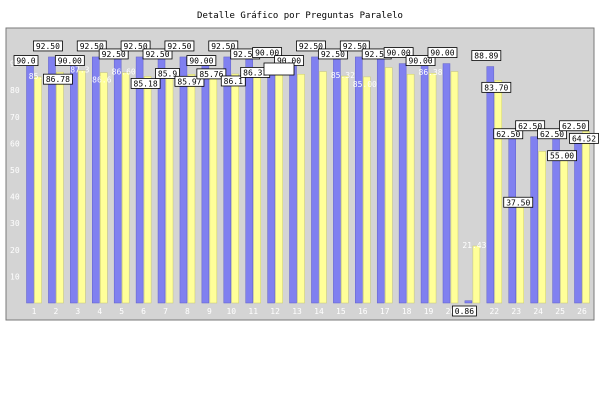  I want to click on data-label-series-2: 85.18, so click(146, 83).